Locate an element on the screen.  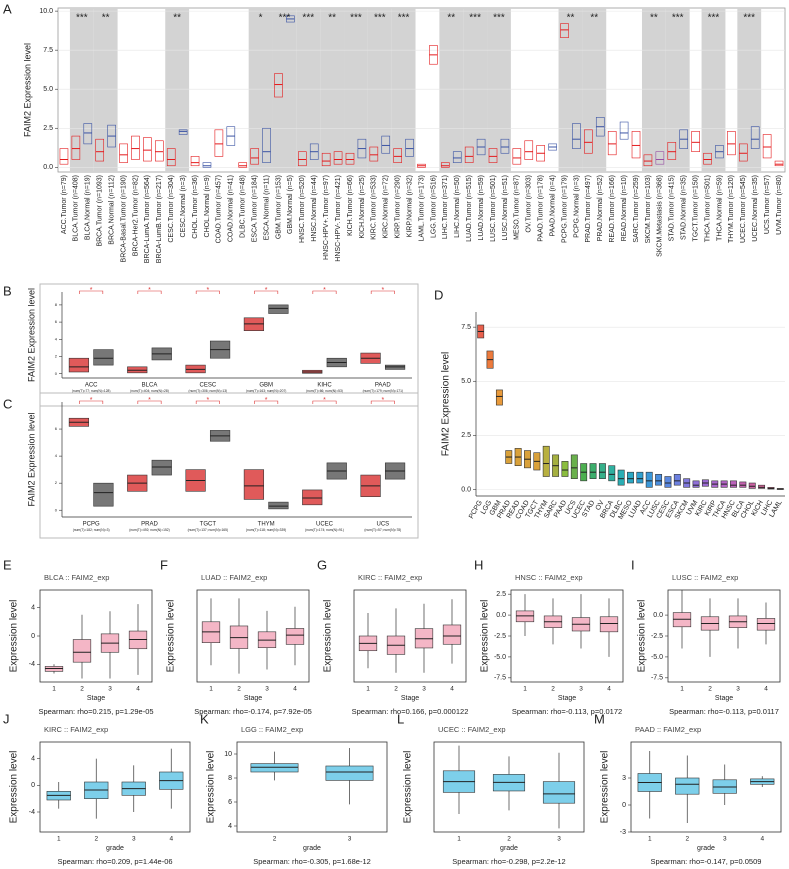
x-tick-label: PCPG is located at coordinates (91, 525).